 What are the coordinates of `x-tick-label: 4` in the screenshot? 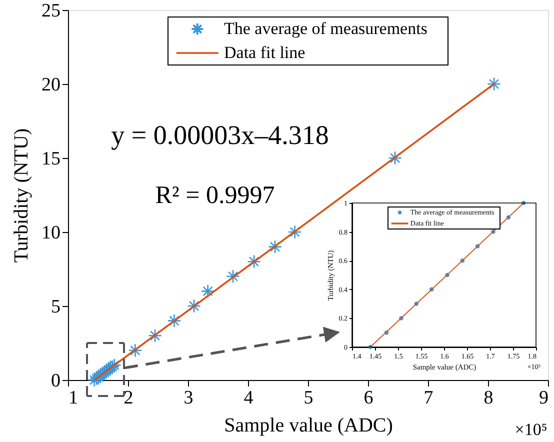 It's located at (249, 398).